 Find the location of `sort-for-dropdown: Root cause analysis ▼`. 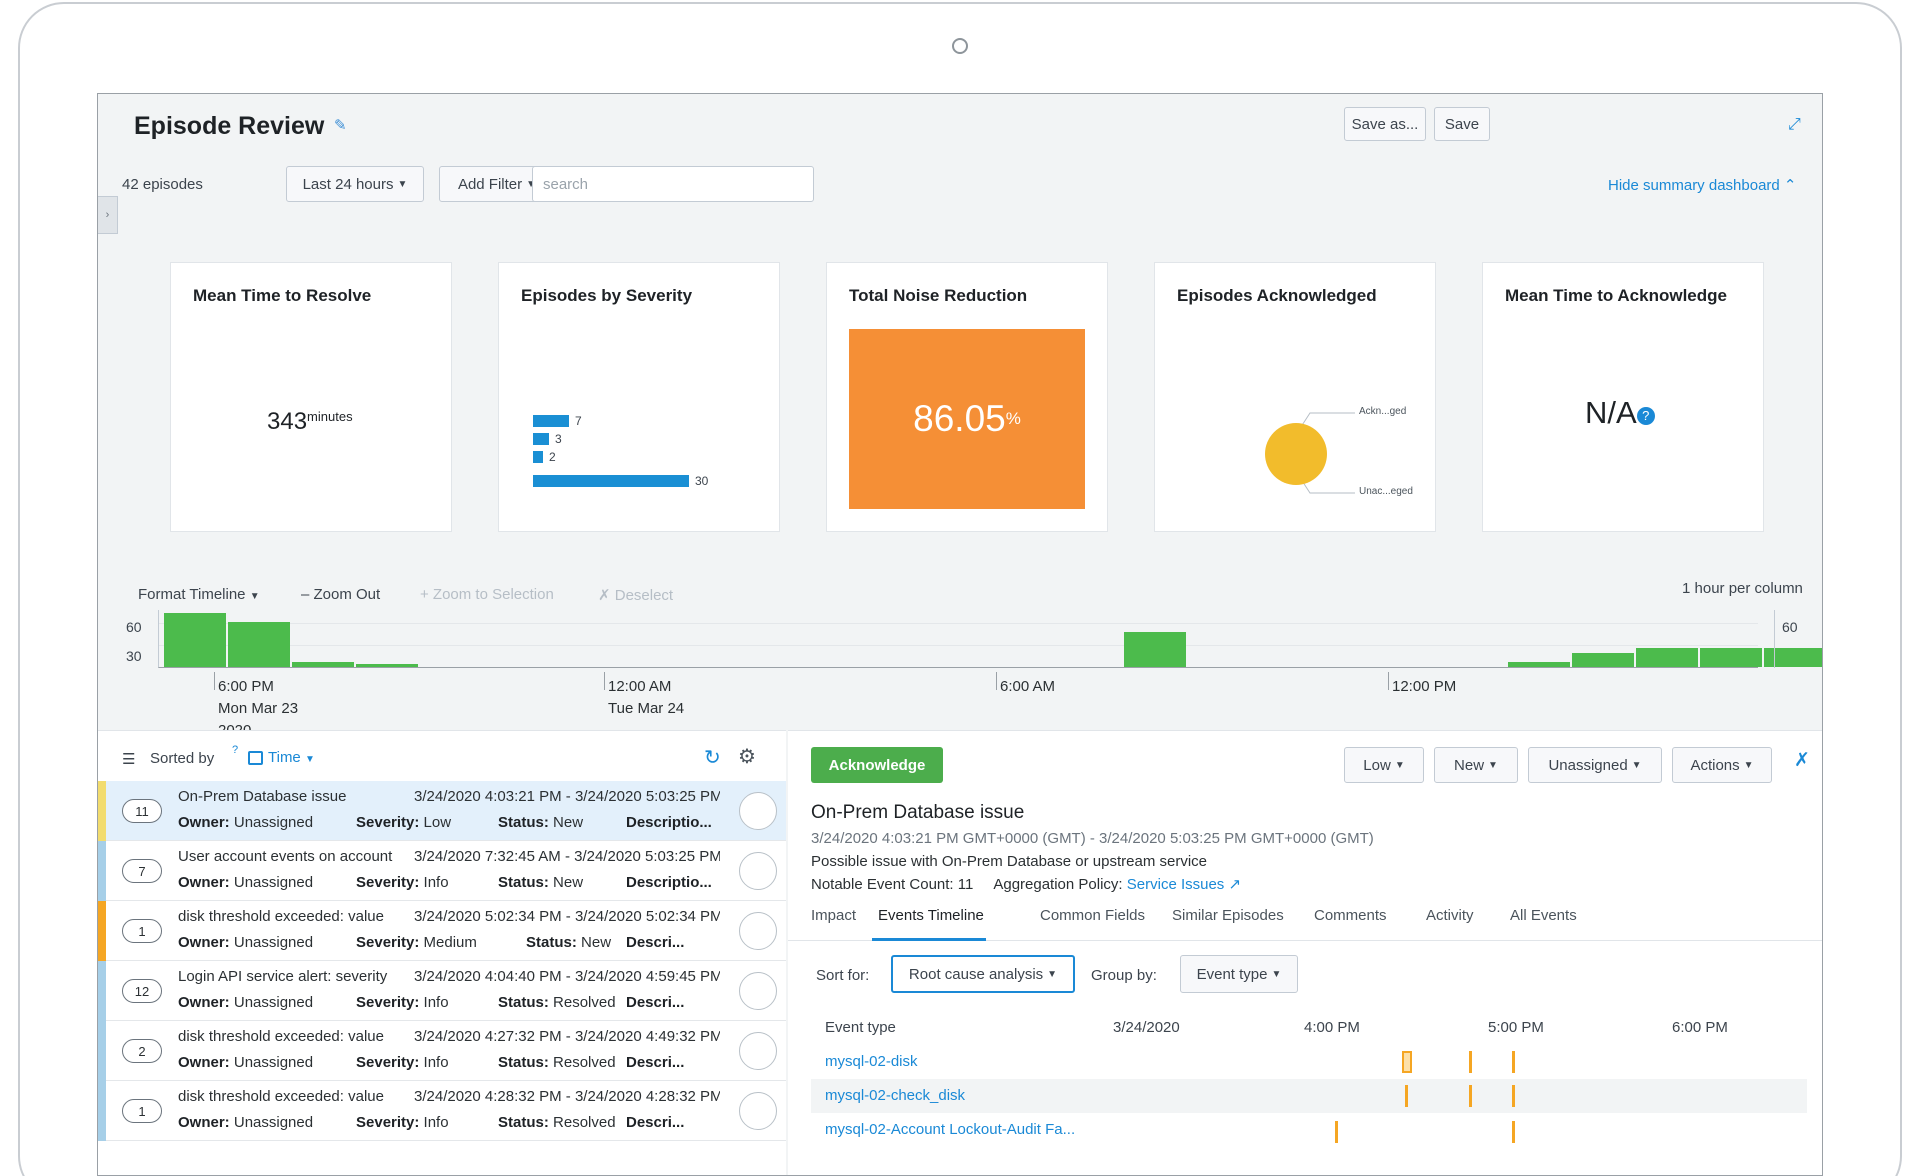

sort-for-dropdown: Root cause analysis ▼ is located at coordinates (983, 974).